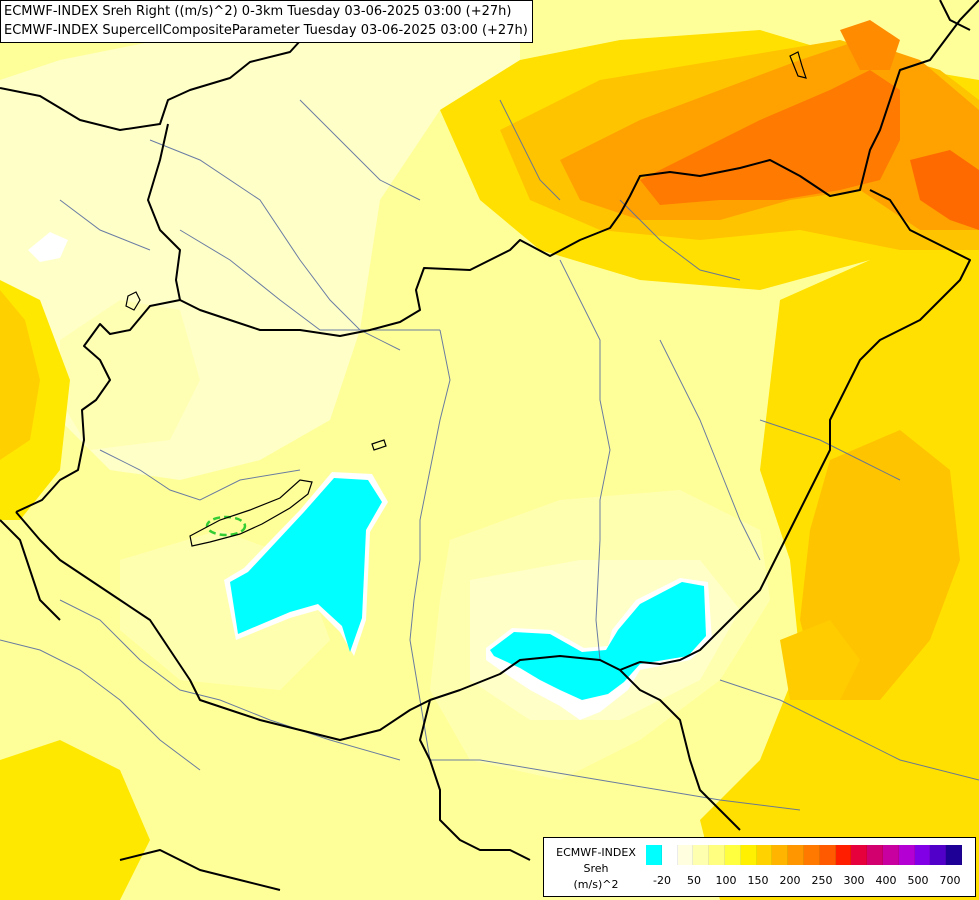 The width and height of the screenshot is (979, 900). Describe the element at coordinates (770, 137) in the screenshot. I see `deep-orange-core` at that location.